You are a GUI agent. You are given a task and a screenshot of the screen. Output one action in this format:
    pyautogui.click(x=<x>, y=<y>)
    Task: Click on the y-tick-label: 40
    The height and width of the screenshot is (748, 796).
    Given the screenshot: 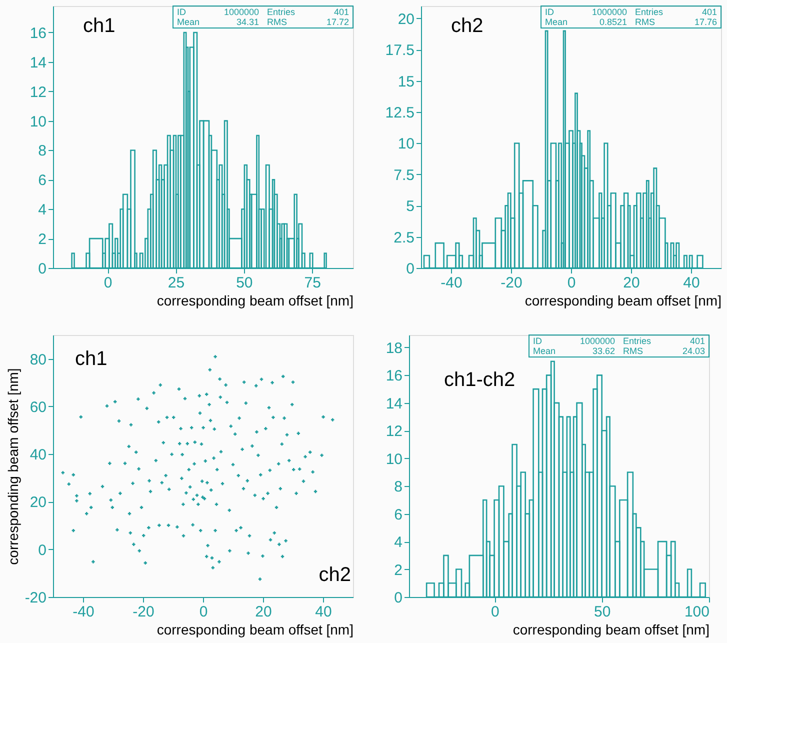 What is the action you would take?
    pyautogui.click(x=38, y=455)
    